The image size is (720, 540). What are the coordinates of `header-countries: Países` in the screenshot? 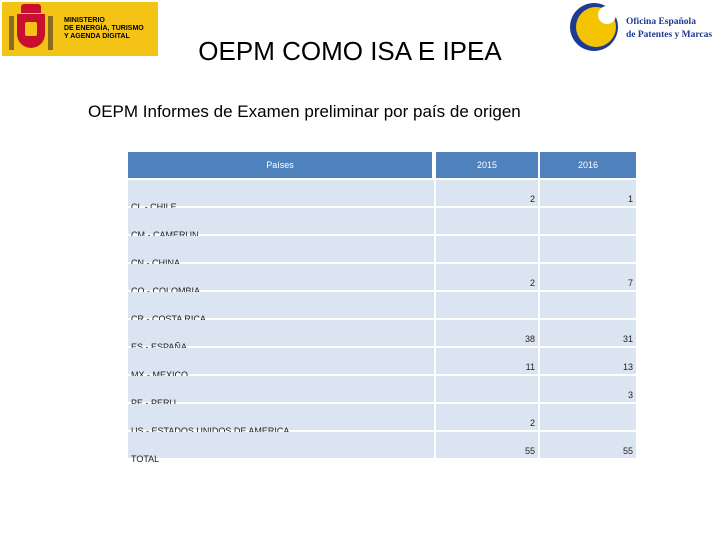 It's located at (280, 165).